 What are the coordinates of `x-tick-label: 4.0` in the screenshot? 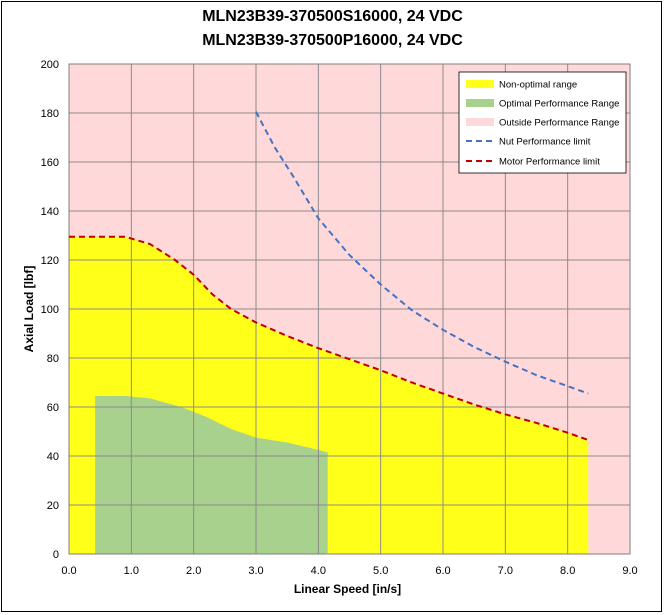 It's located at (318, 571).